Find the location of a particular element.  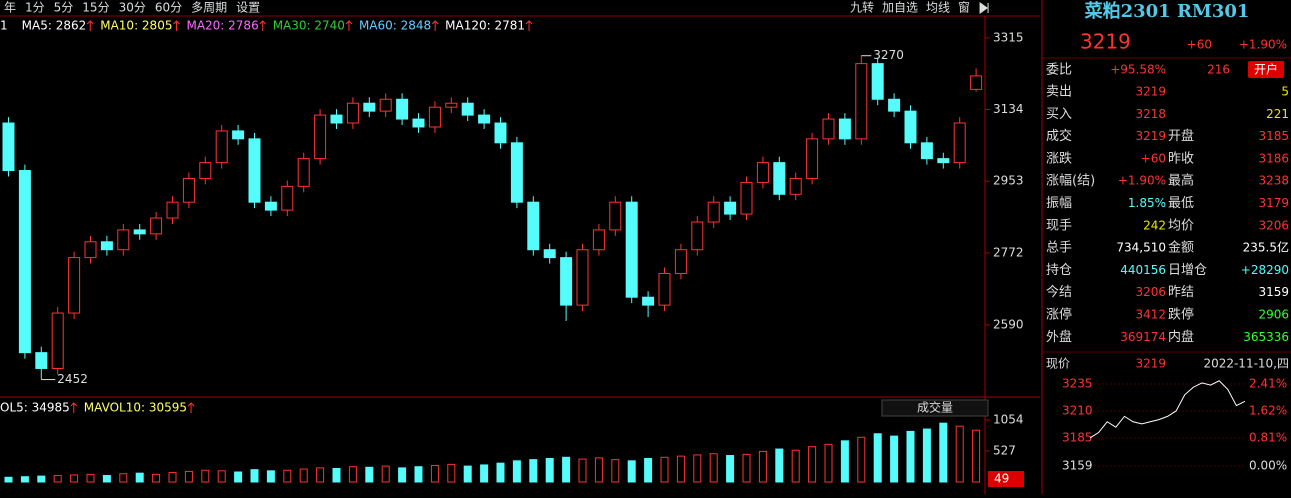

mini-pct: 0.00% is located at coordinates (1268, 466).